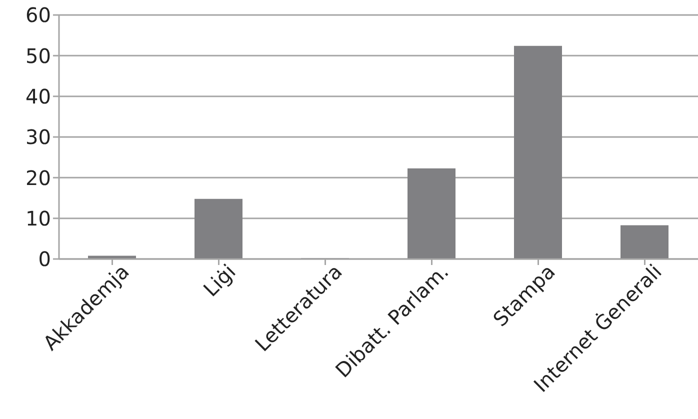  What do you see at coordinates (44, 259) in the screenshot?
I see `y-tick-label: 0` at bounding box center [44, 259].